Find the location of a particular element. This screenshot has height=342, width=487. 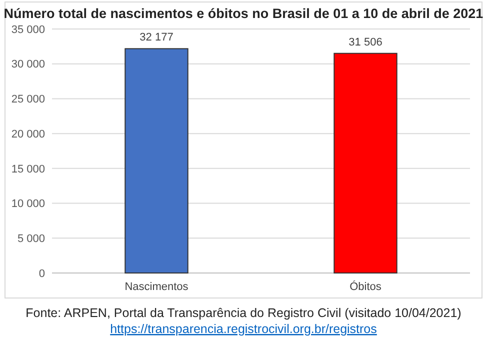

y-tick-label: 20 000 is located at coordinates (28, 134).